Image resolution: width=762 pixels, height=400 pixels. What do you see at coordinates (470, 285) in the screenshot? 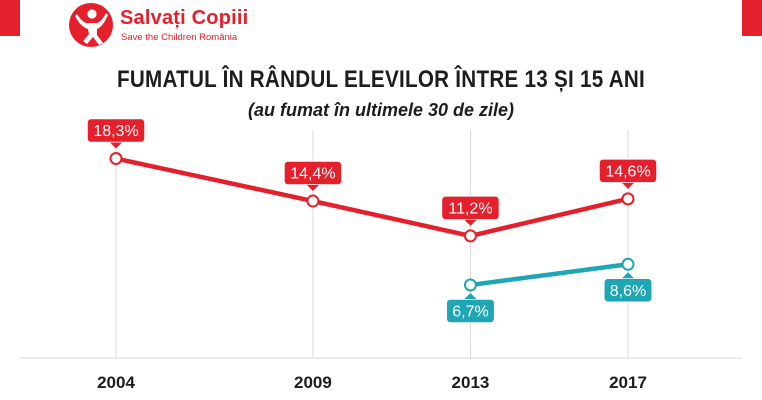
I see `series-teal-point-2013` at bounding box center [470, 285].